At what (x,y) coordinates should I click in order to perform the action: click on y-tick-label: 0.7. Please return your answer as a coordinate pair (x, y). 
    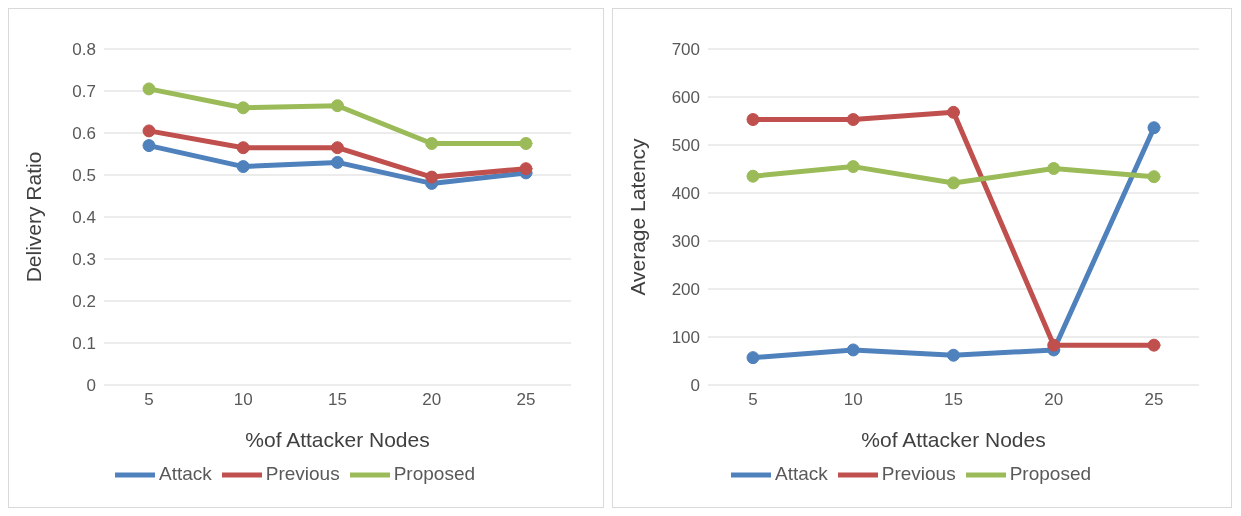
    Looking at the image, I should click on (84, 92).